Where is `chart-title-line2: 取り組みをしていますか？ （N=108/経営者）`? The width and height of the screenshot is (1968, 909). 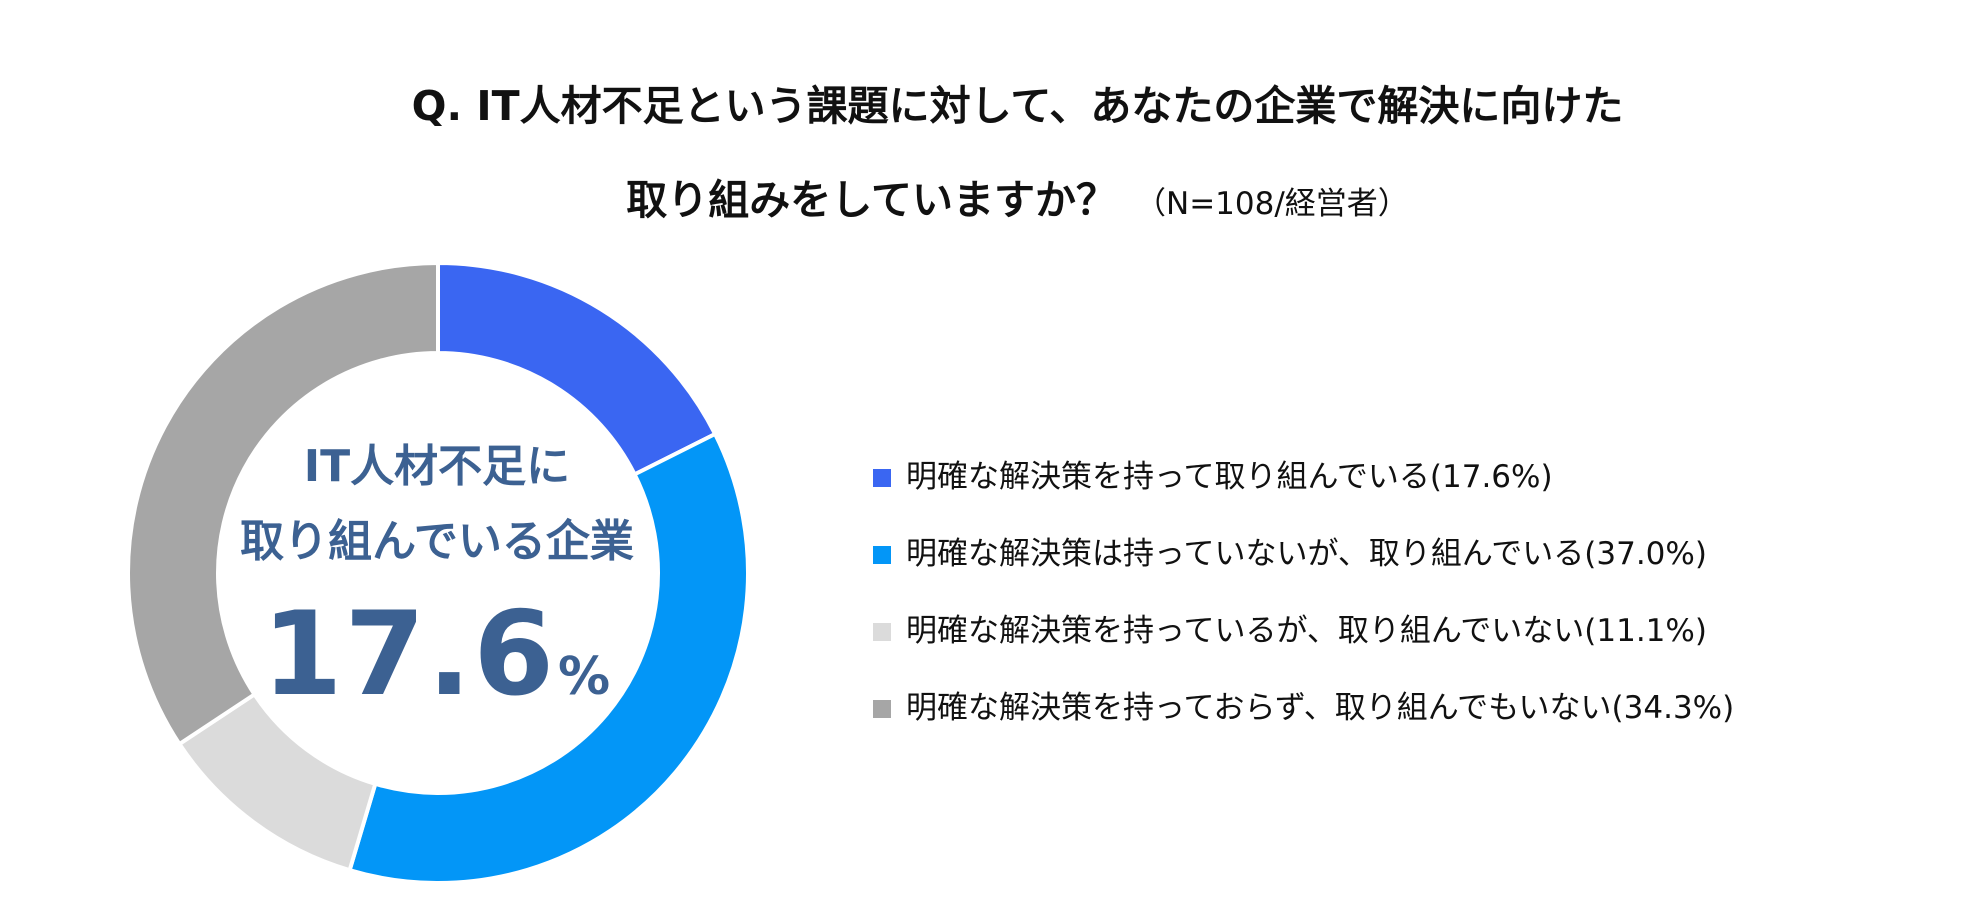
chart-title-line2: 取り組みをしていますか？ （N=108/経営者） is located at coordinates (984, 202).